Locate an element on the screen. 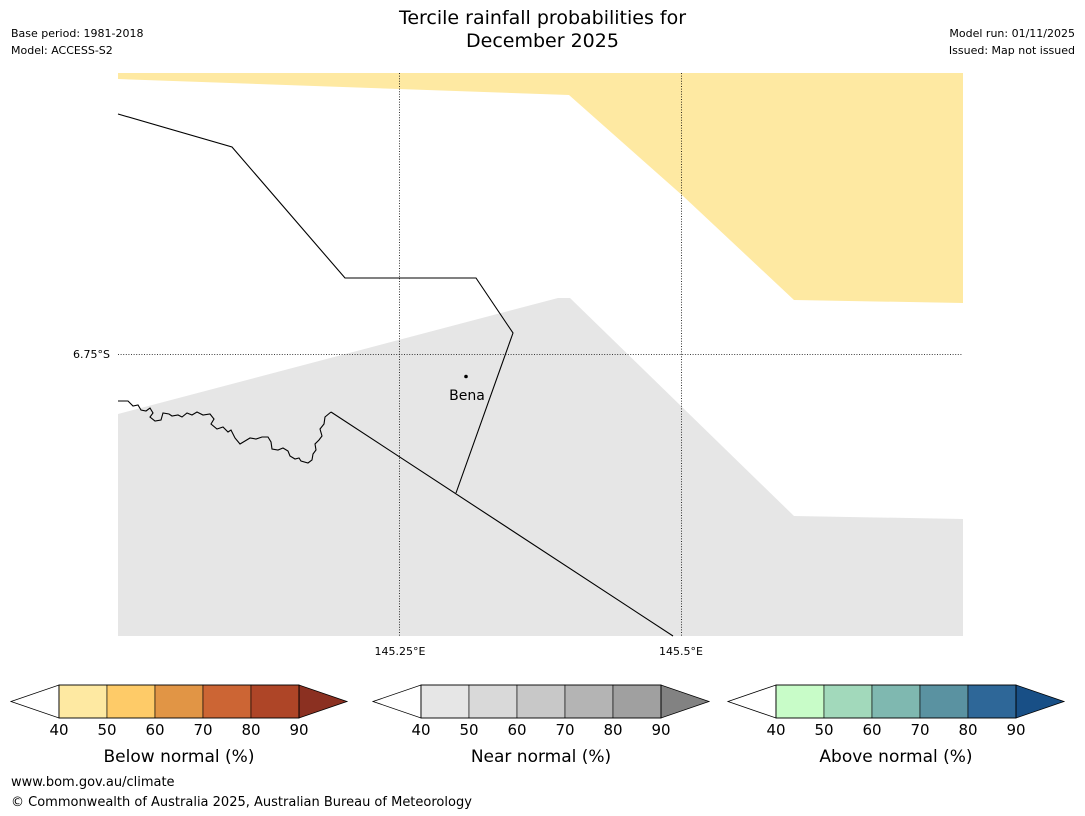  legend-near-normal: 40 50 60 70 80 90 Near normal (%) is located at coordinates (541, 725).